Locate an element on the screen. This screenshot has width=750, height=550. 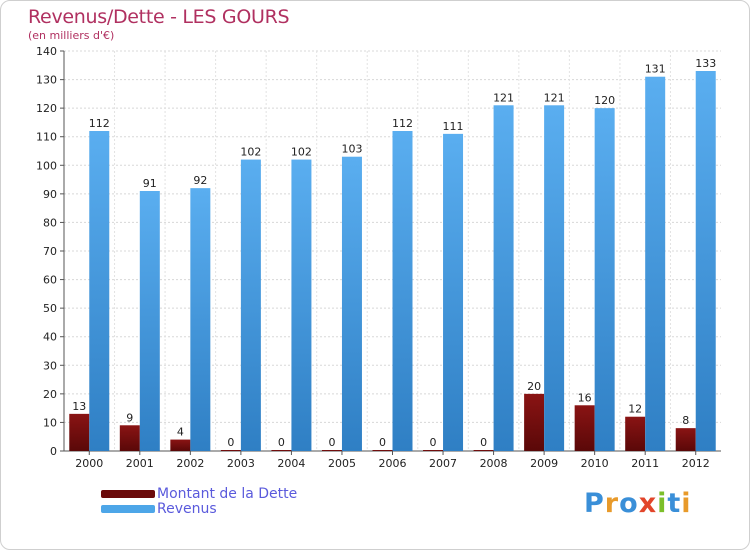
label-revenue-2001: 91 is located at coordinates (150, 183).